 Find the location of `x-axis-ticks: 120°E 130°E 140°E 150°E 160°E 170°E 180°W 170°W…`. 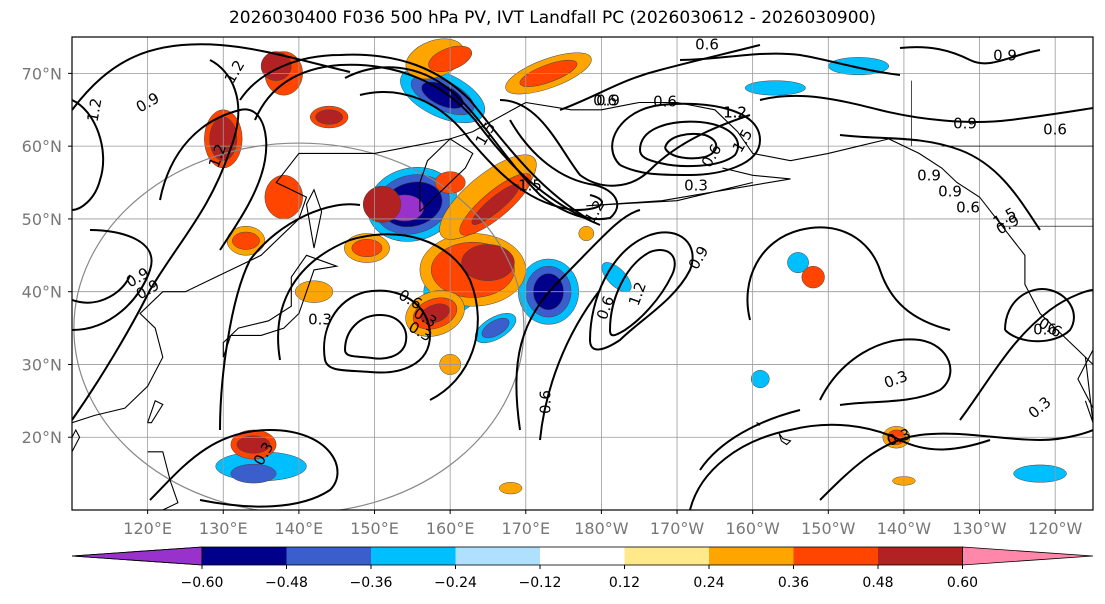

x-axis-ticks: 120°E 130°E 140°E 150°E 160°E 170°E 180°W 170°W… is located at coordinates (603, 524).